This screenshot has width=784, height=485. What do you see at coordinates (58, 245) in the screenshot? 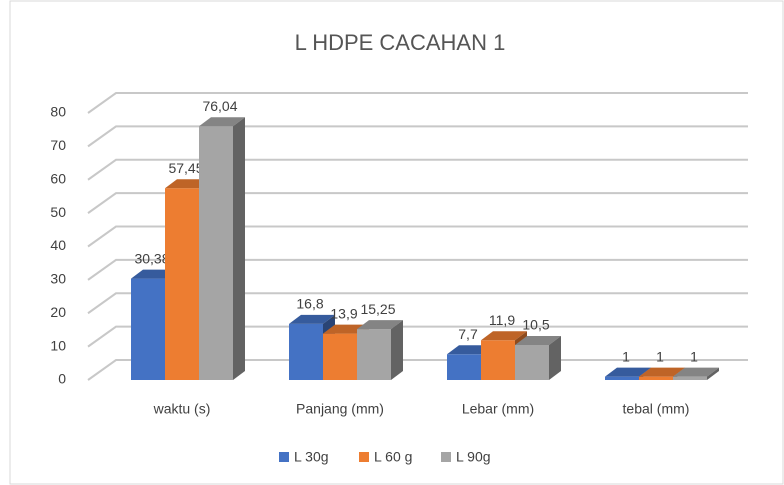
I see `y-tick-label: 40` at bounding box center [58, 245].